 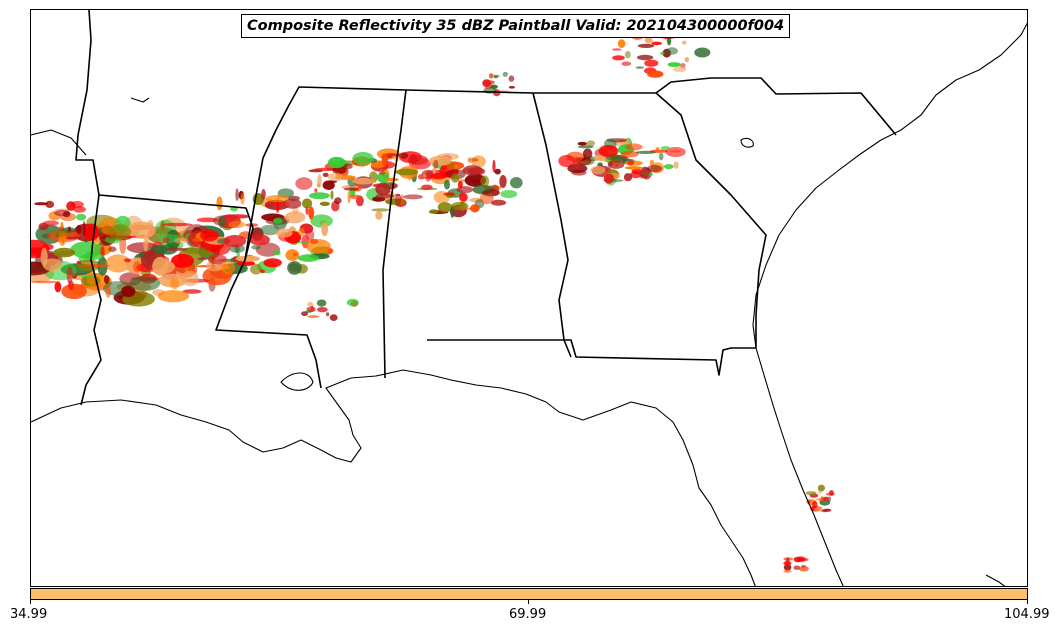 I want to click on colorbar-tick-label-max: 104.99, so click(x=1027, y=614).